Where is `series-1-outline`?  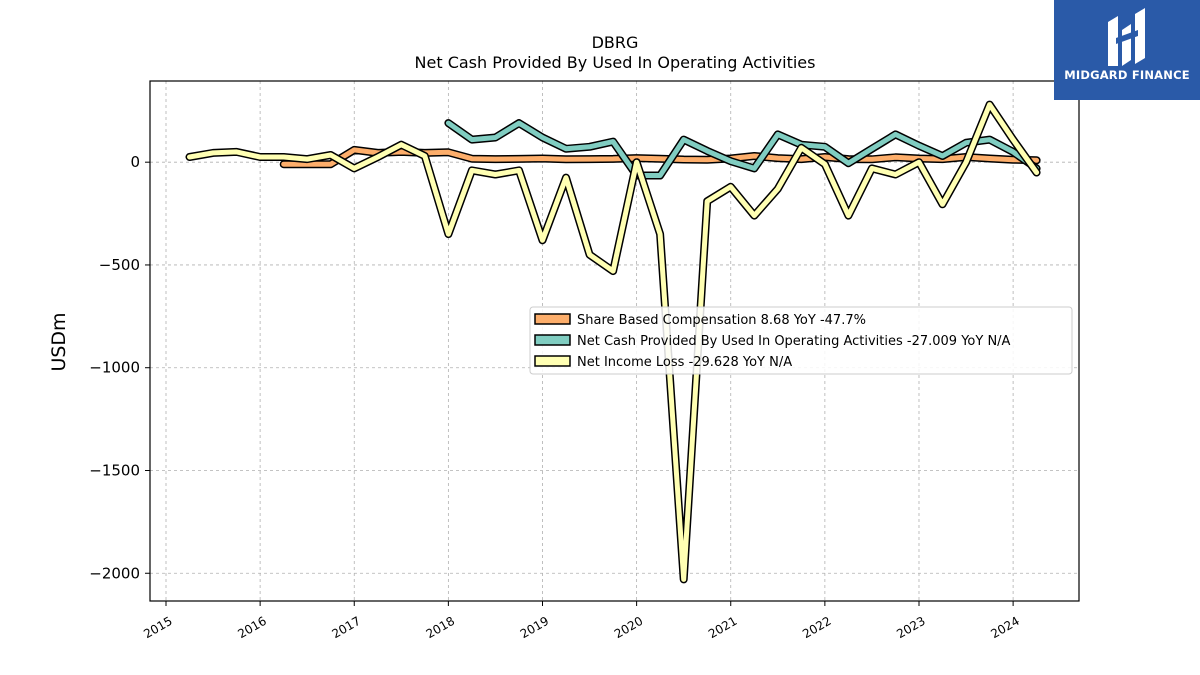
series-1-outline is located at coordinates (742, 149).